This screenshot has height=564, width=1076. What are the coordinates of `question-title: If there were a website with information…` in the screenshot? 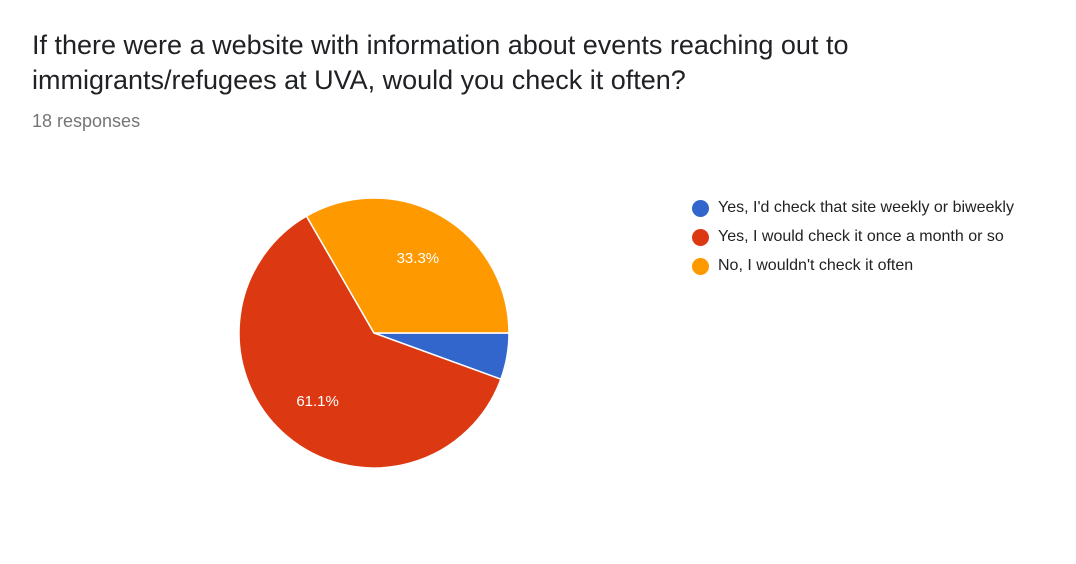 It's located at (440, 62).